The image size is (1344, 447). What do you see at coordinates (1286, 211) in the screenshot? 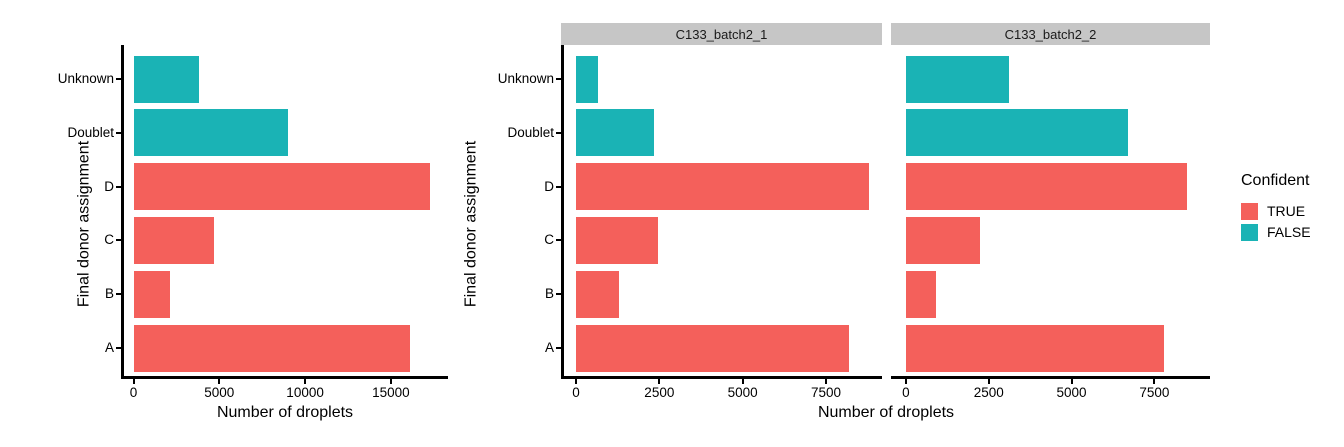
I see `legend-label-true: TRUE` at bounding box center [1286, 211].